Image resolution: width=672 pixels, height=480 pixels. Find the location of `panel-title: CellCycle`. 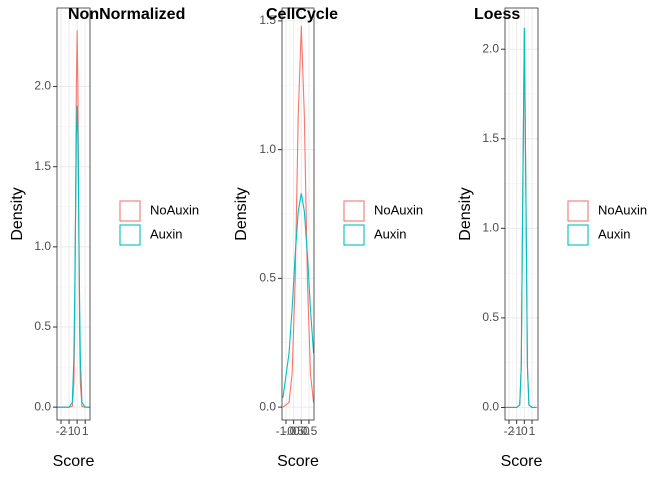

panel-title: CellCycle is located at coordinates (302, 14).